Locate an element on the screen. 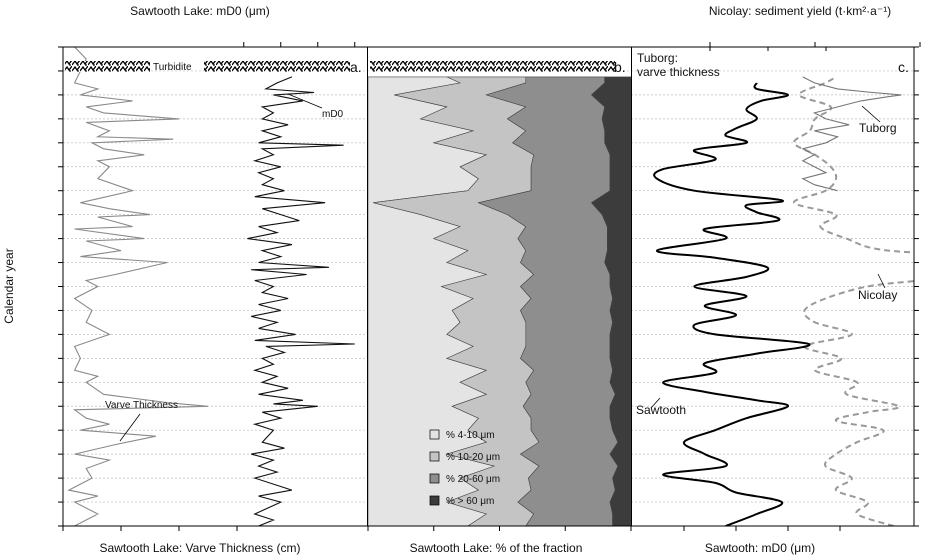 This screenshot has width=949, height=558. varve-leader is located at coordinates (130, 427).